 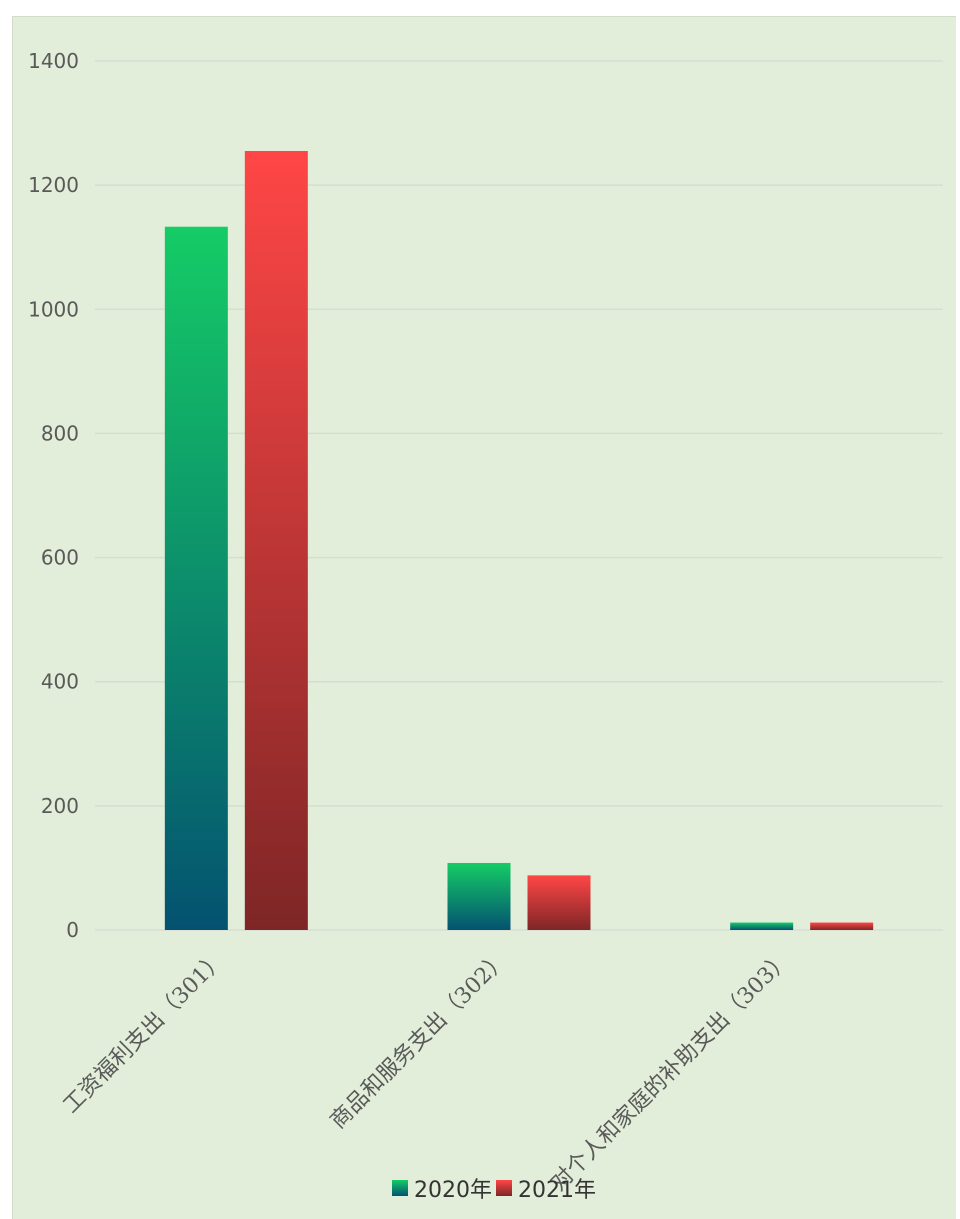 What do you see at coordinates (276, 541) in the screenshot?
I see `bar-2021-cat0` at bounding box center [276, 541].